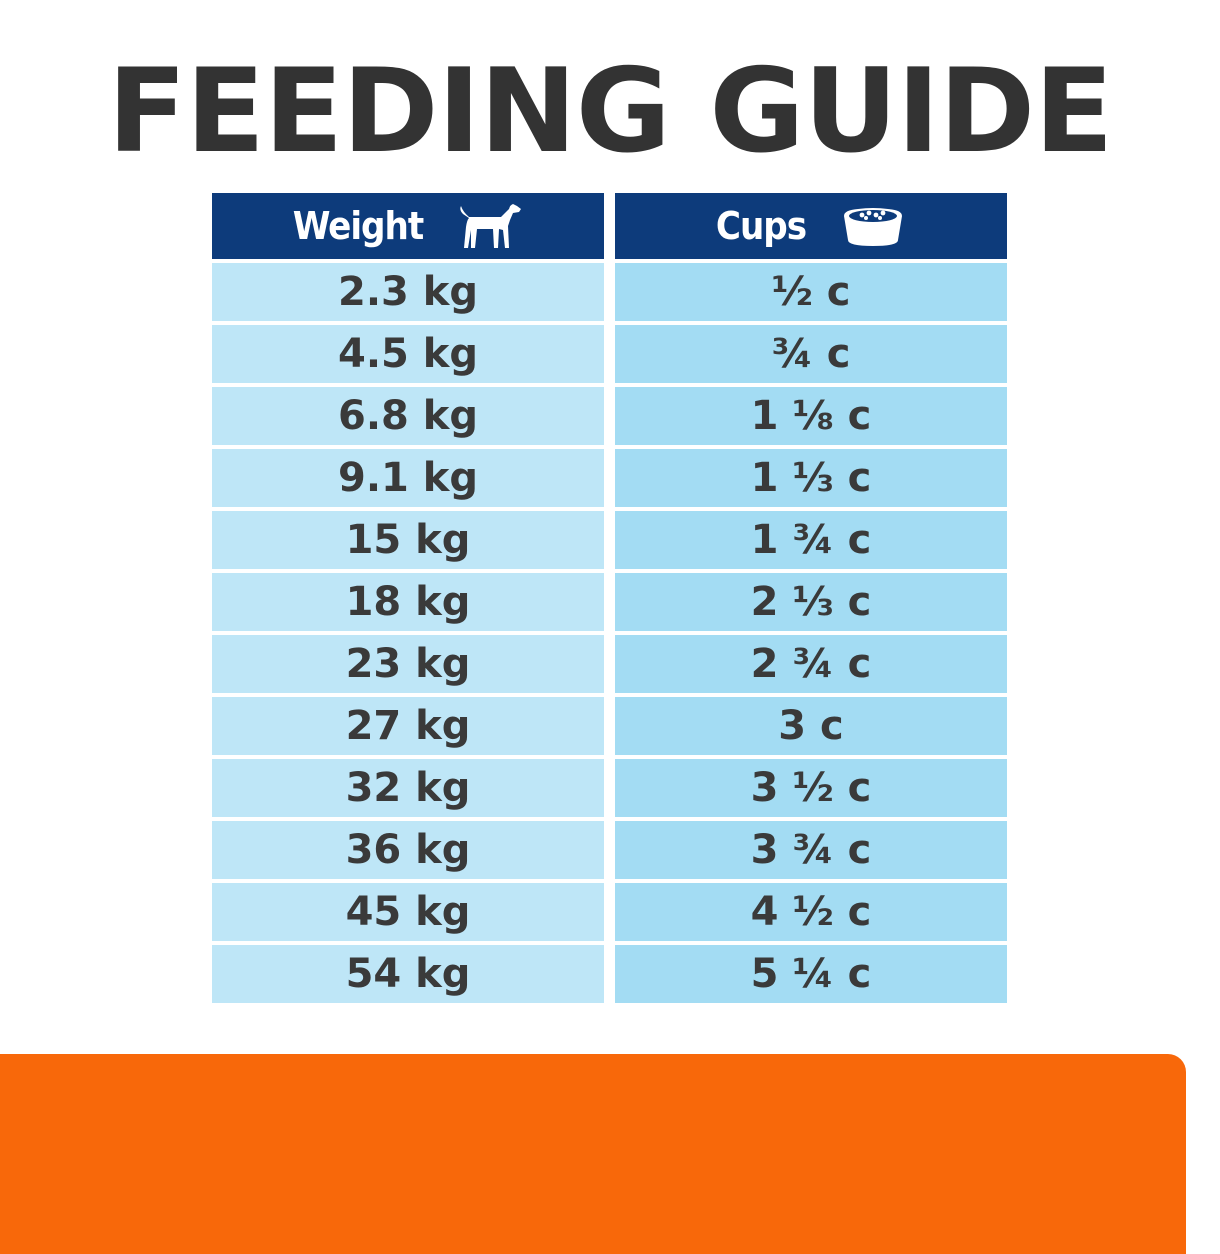  I want to click on weight-cell: 27 kg, so click(408, 726).